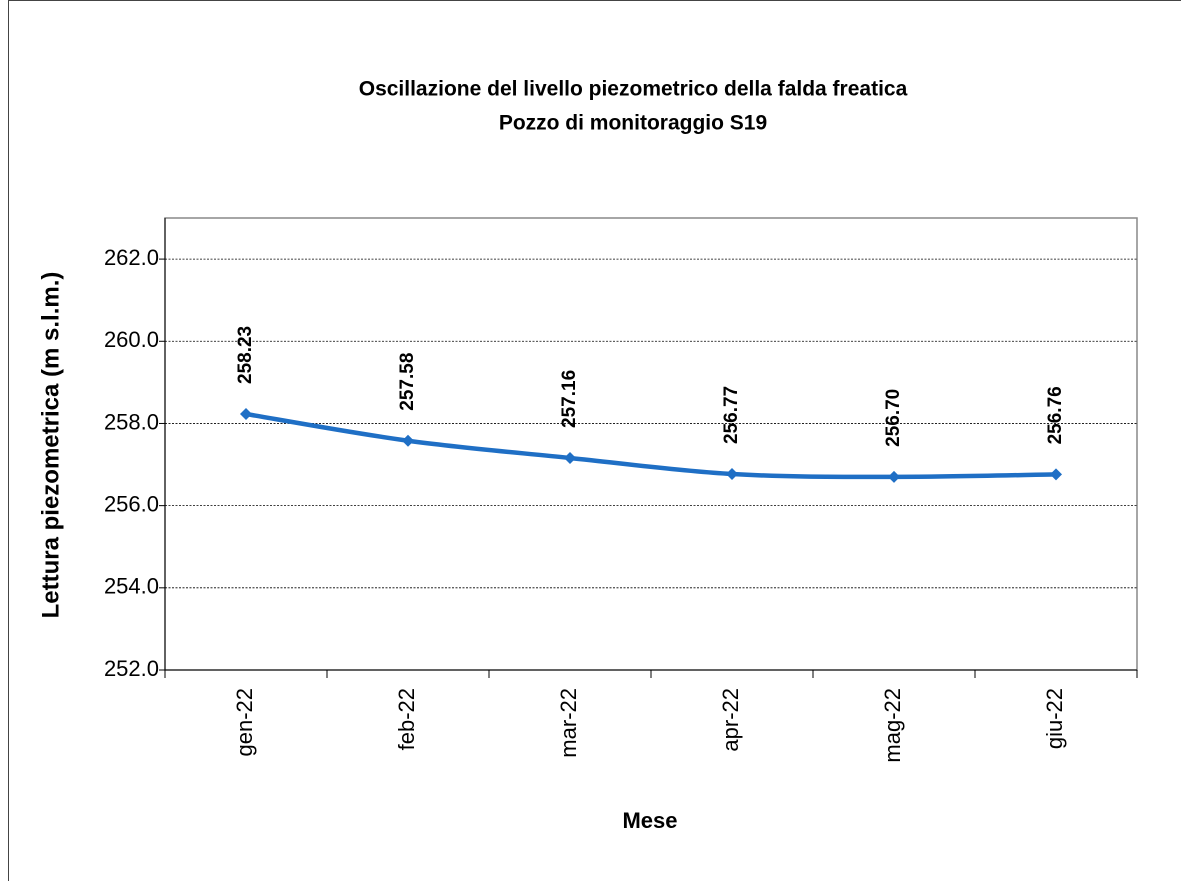 The image size is (1181, 881). Describe the element at coordinates (50, 445) in the screenshot. I see `y-axis-label: Lettura piezometrica (m s.l.m.)` at that location.